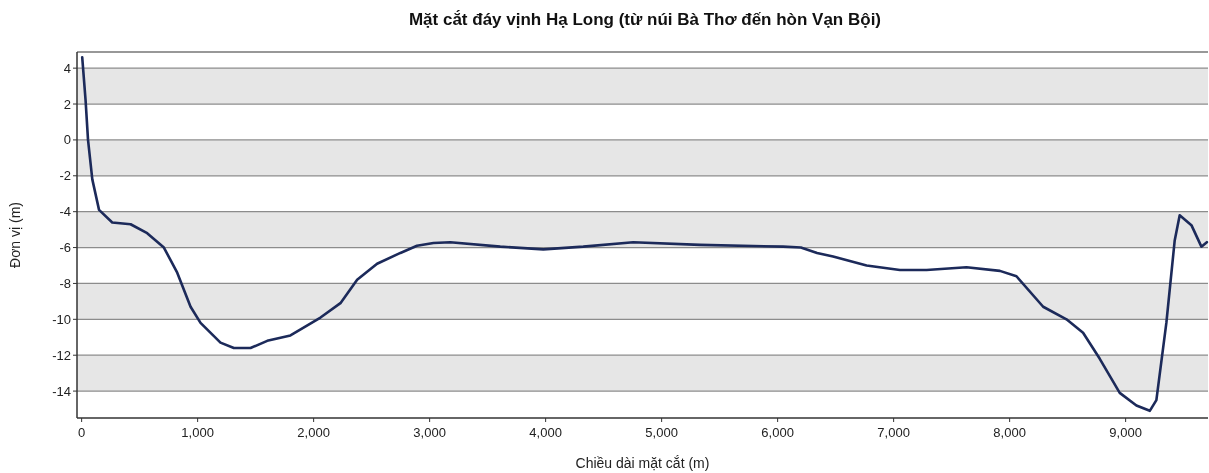  What do you see at coordinates (61, 355) in the screenshot?
I see `y-tick-label: -12` at bounding box center [61, 355].